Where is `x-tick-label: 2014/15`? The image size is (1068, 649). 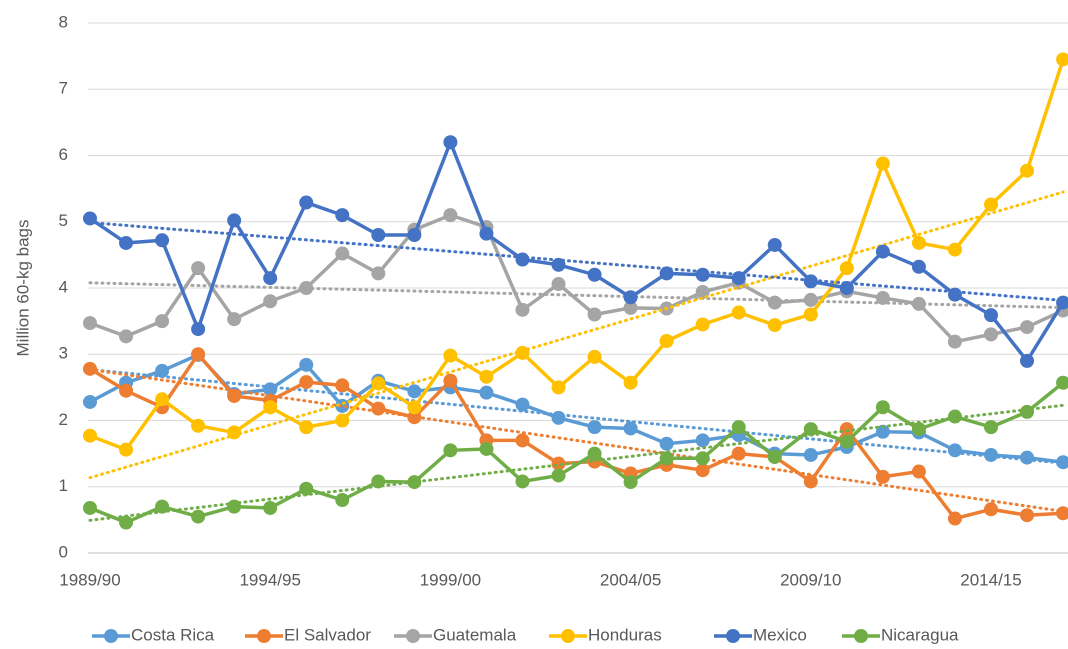 x-tick-label: 2014/15 is located at coordinates (990, 579).